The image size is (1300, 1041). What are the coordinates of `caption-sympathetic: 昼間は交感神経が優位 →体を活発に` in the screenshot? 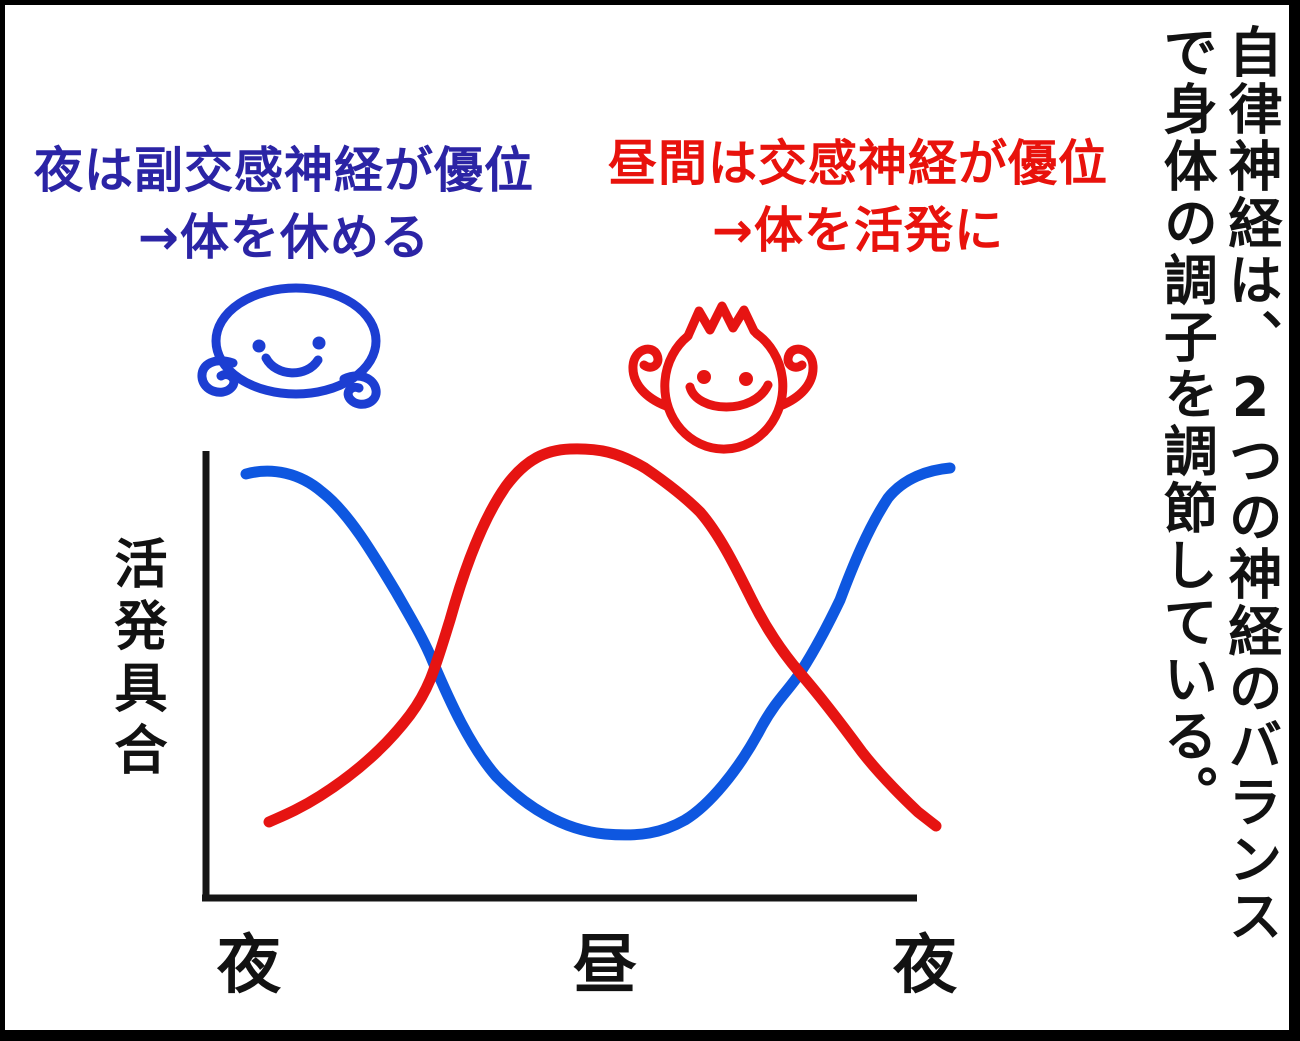 It's located at (858, 197).